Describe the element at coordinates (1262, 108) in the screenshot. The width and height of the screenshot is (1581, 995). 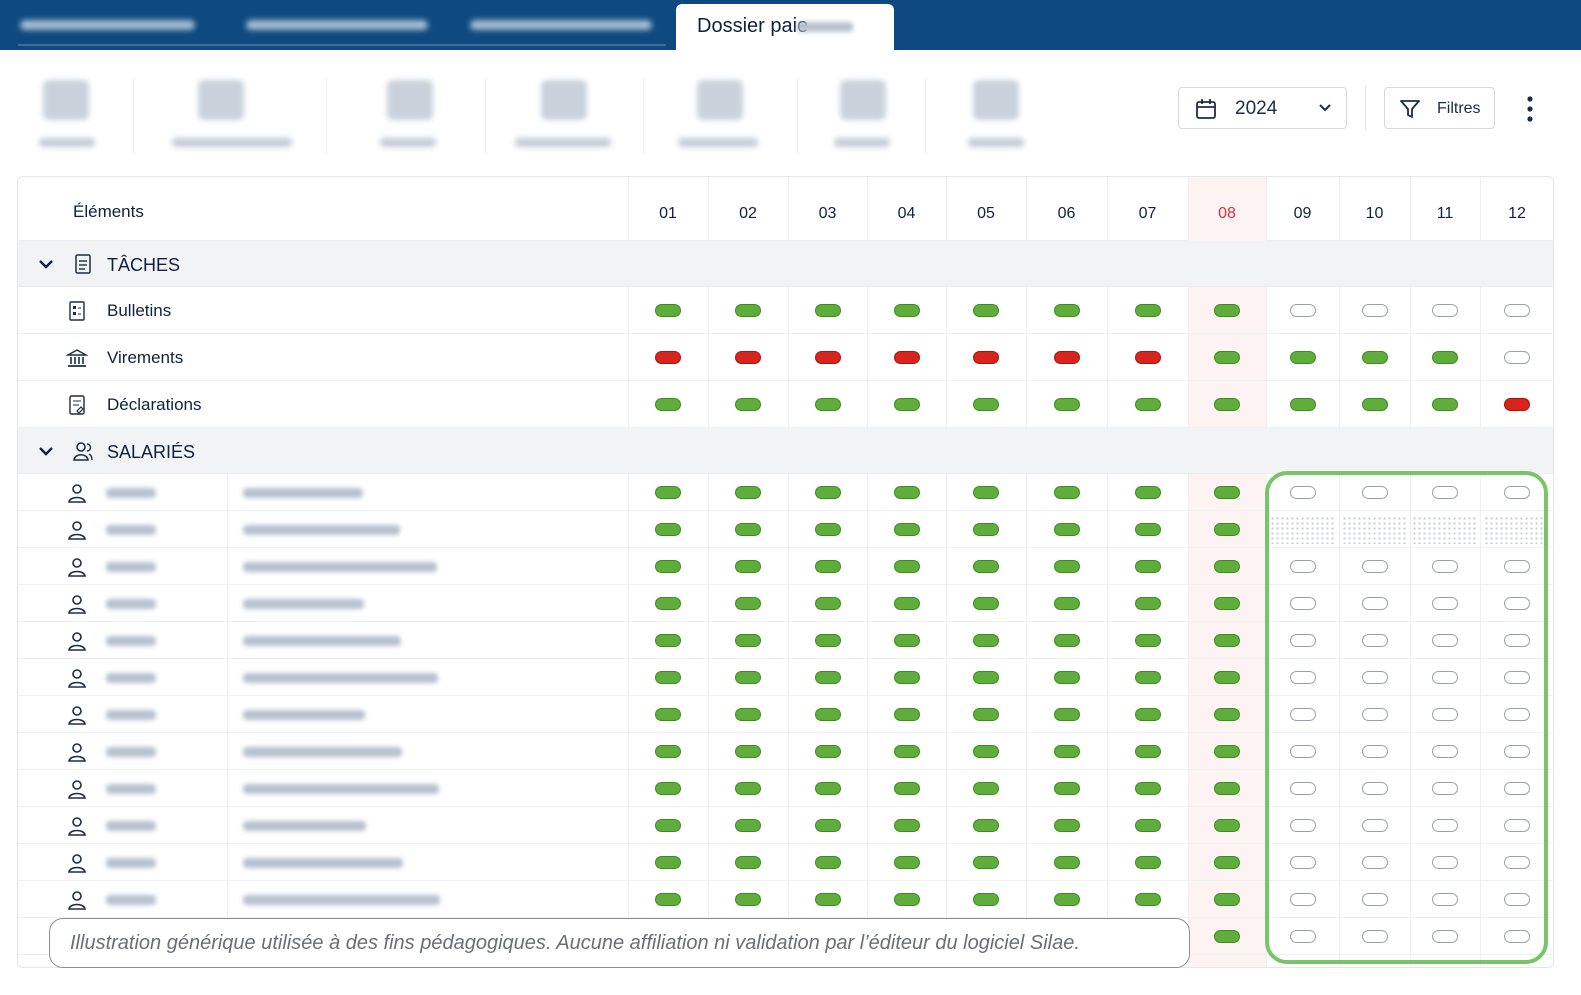
I see `year-select: 2024` at that location.